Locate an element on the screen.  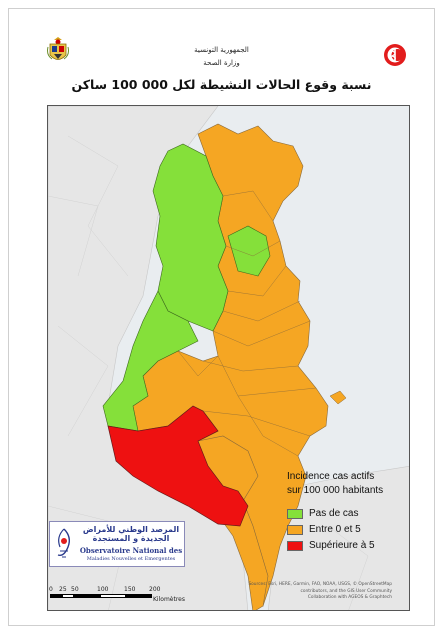
legend-item-above-five: Supérieure à 5 is located at coordinates (331, 545).